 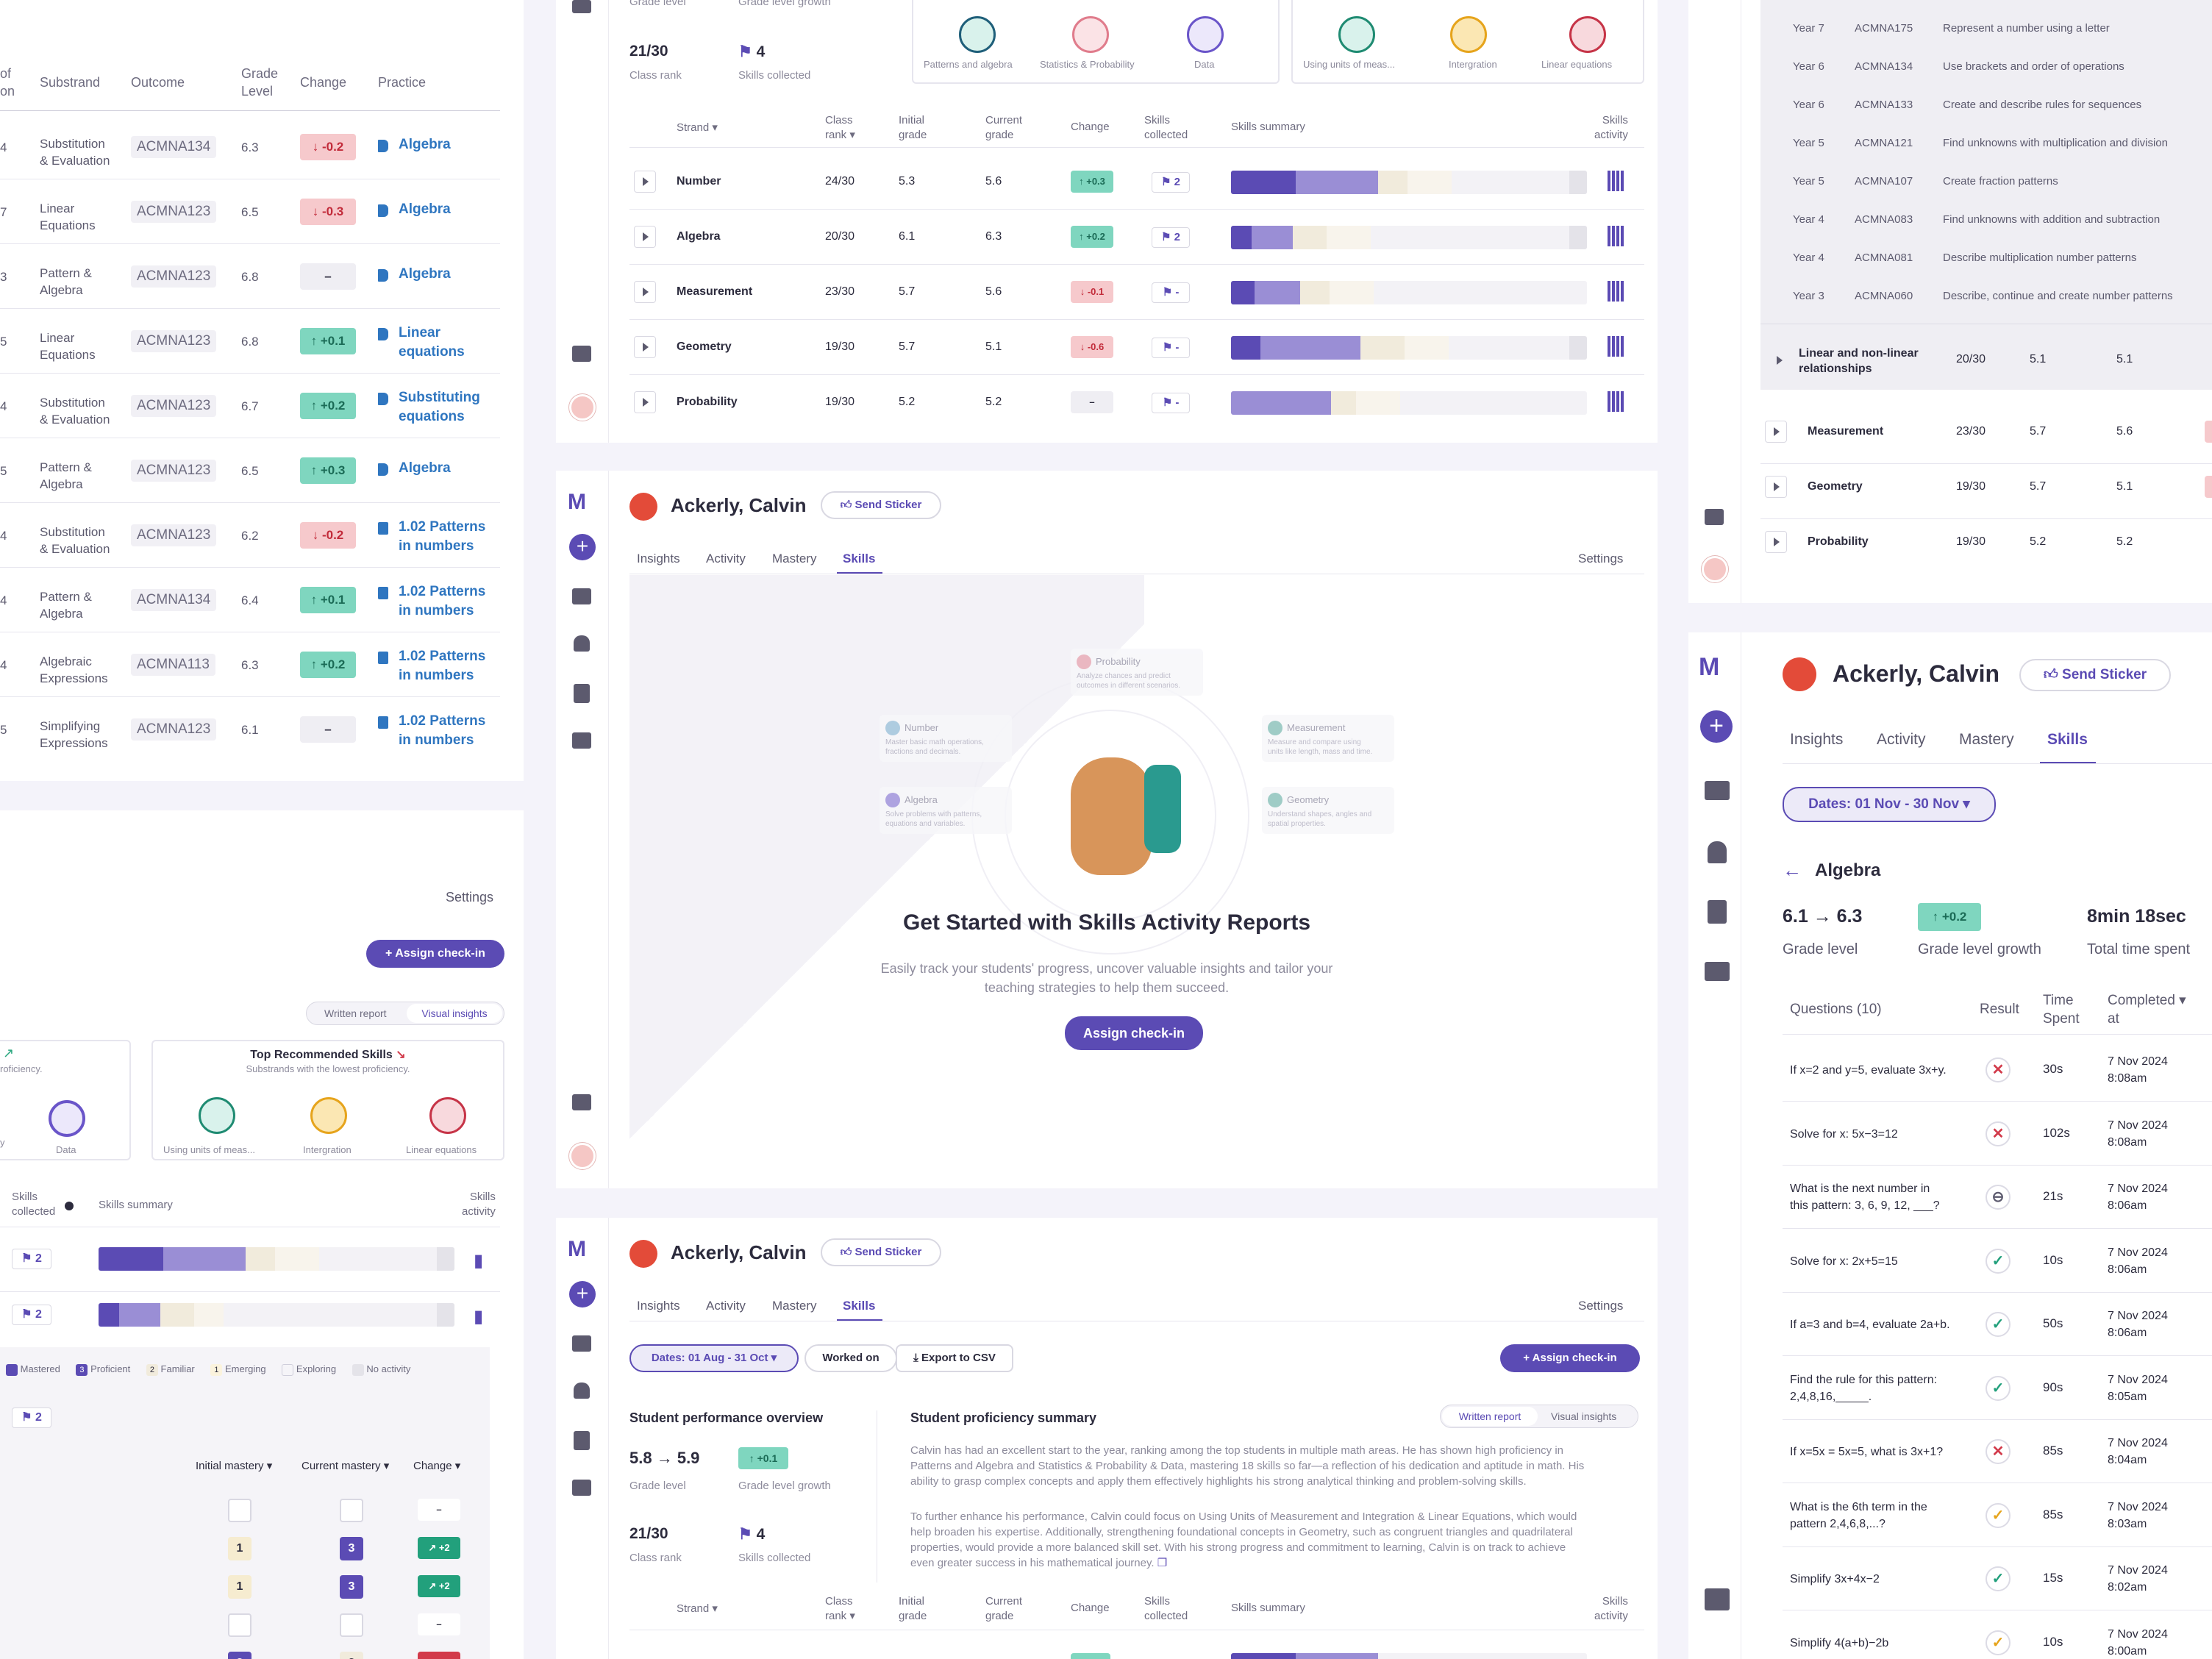 What do you see at coordinates (1986, 491) in the screenshot?
I see `strand-row: Geometry 19/30 5.7 5.1` at bounding box center [1986, 491].